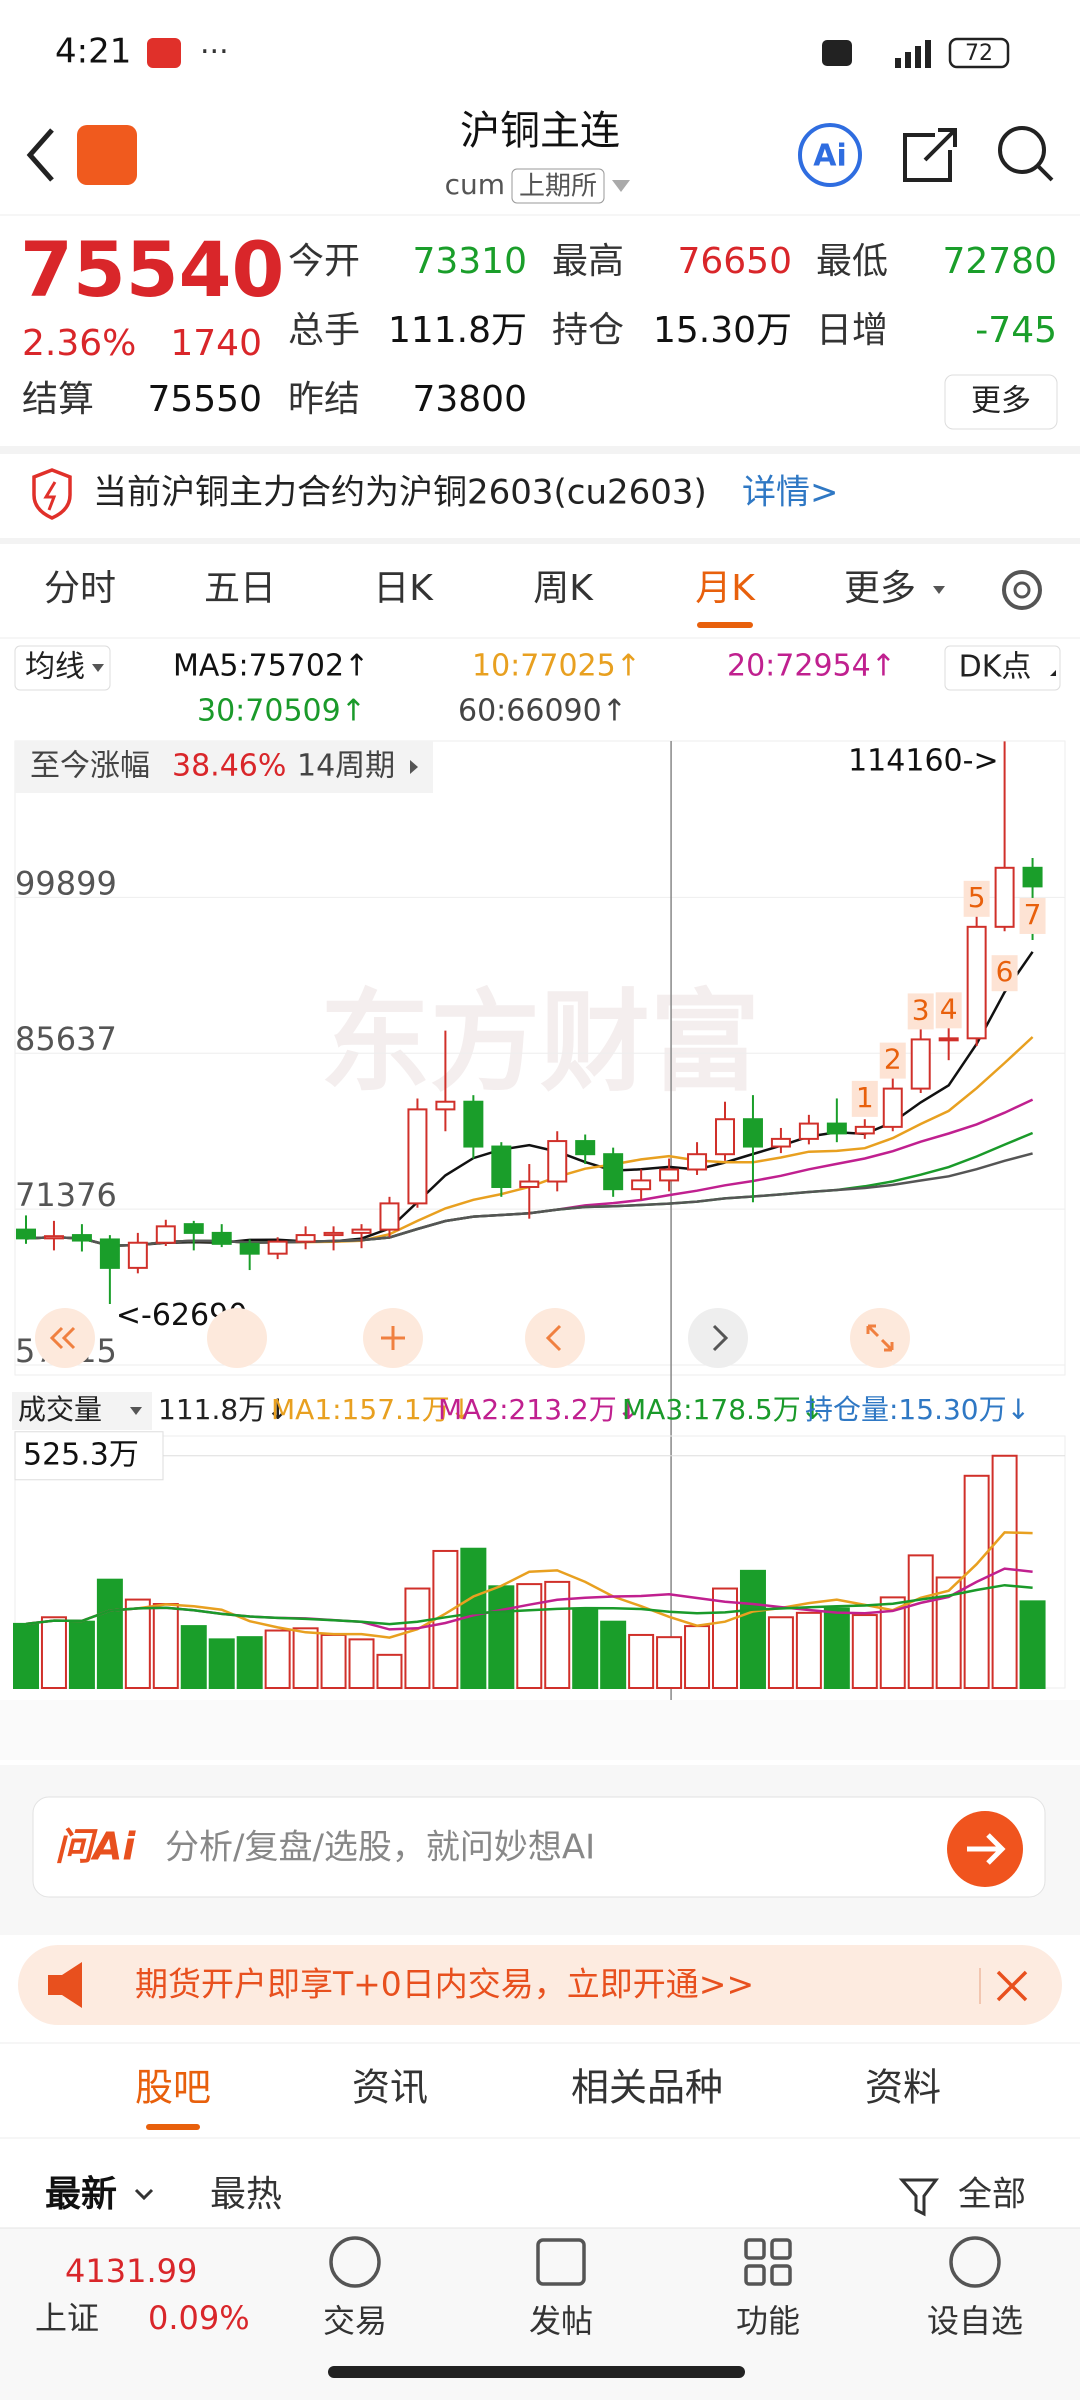 The width and height of the screenshot is (1080, 2400). What do you see at coordinates (913, 54) in the screenshot?
I see `signal` at bounding box center [913, 54].